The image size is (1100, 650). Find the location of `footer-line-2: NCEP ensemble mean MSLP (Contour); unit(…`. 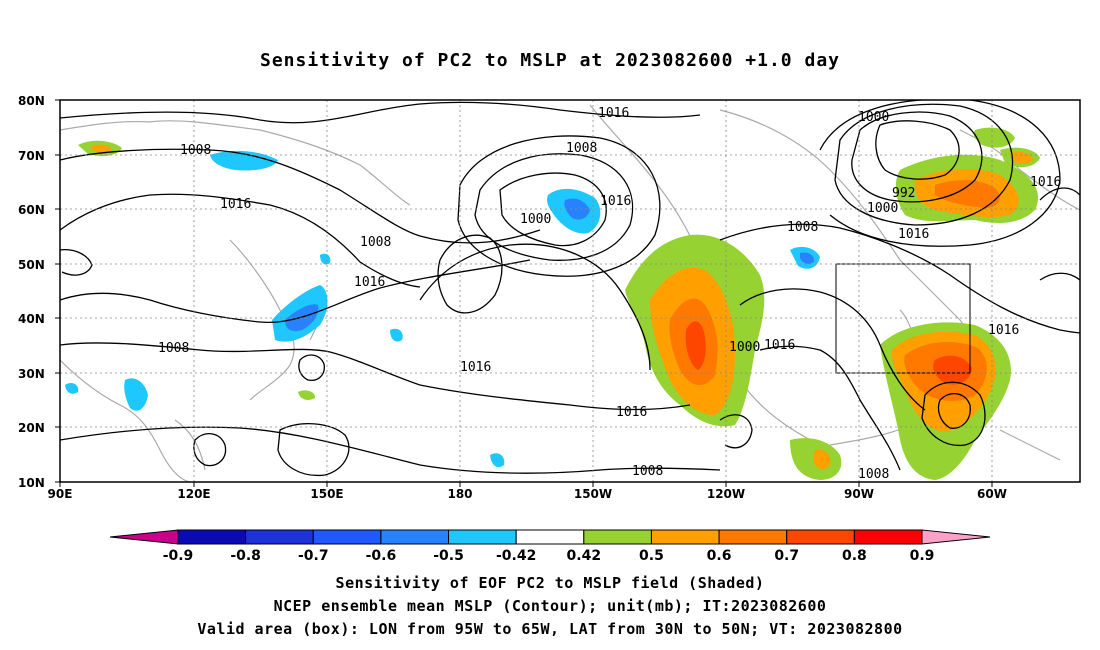

footer-line-2: NCEP ensemble mean MSLP (Contour); unit(… is located at coordinates (550, 606).